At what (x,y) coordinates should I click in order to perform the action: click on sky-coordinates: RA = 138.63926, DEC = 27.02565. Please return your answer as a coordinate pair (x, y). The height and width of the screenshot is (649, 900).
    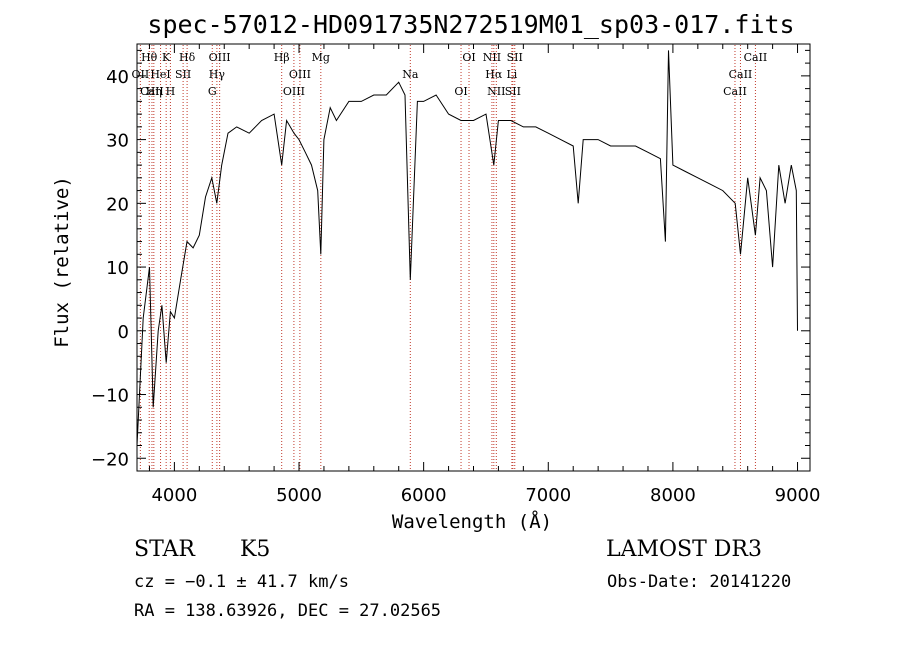
    Looking at the image, I should click on (288, 611).